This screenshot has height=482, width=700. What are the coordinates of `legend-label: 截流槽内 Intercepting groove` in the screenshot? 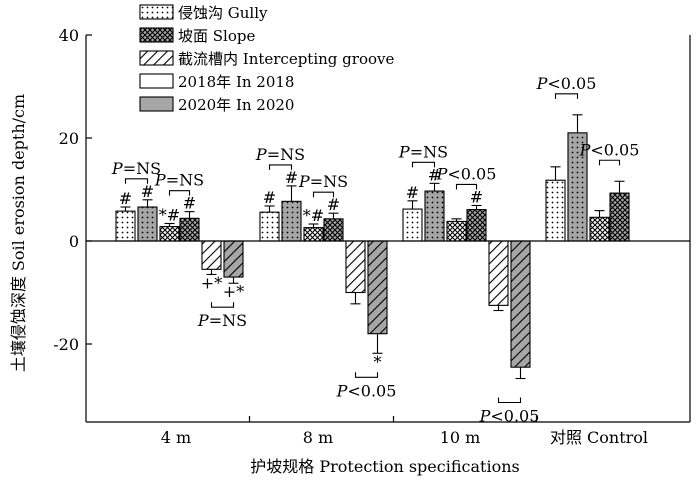 It's located at (286, 59).